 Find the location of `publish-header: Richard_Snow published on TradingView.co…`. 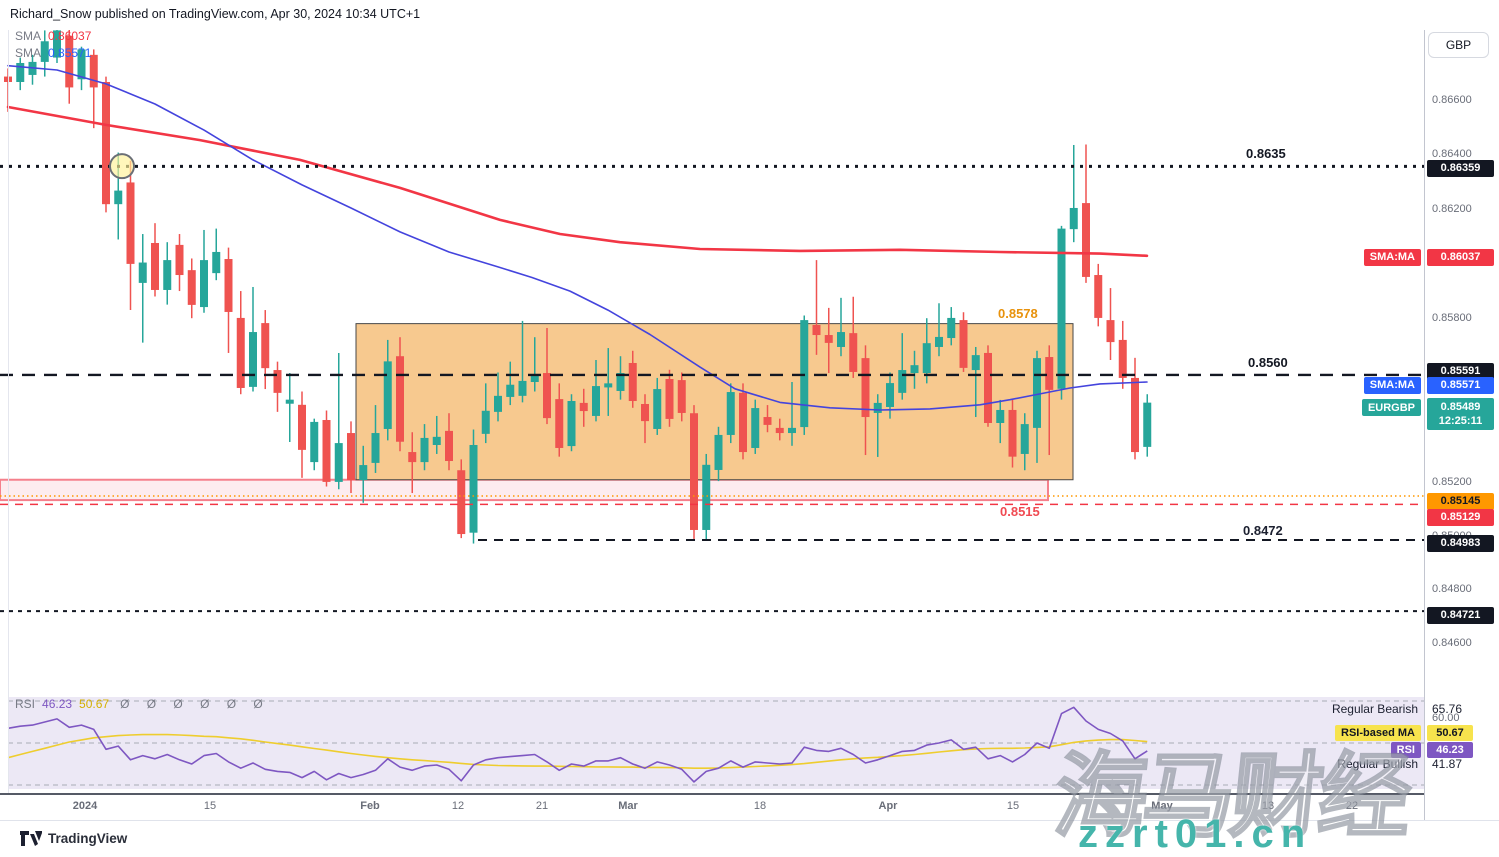

publish-header: Richard_Snow published on TradingView.co… is located at coordinates (215, 14).